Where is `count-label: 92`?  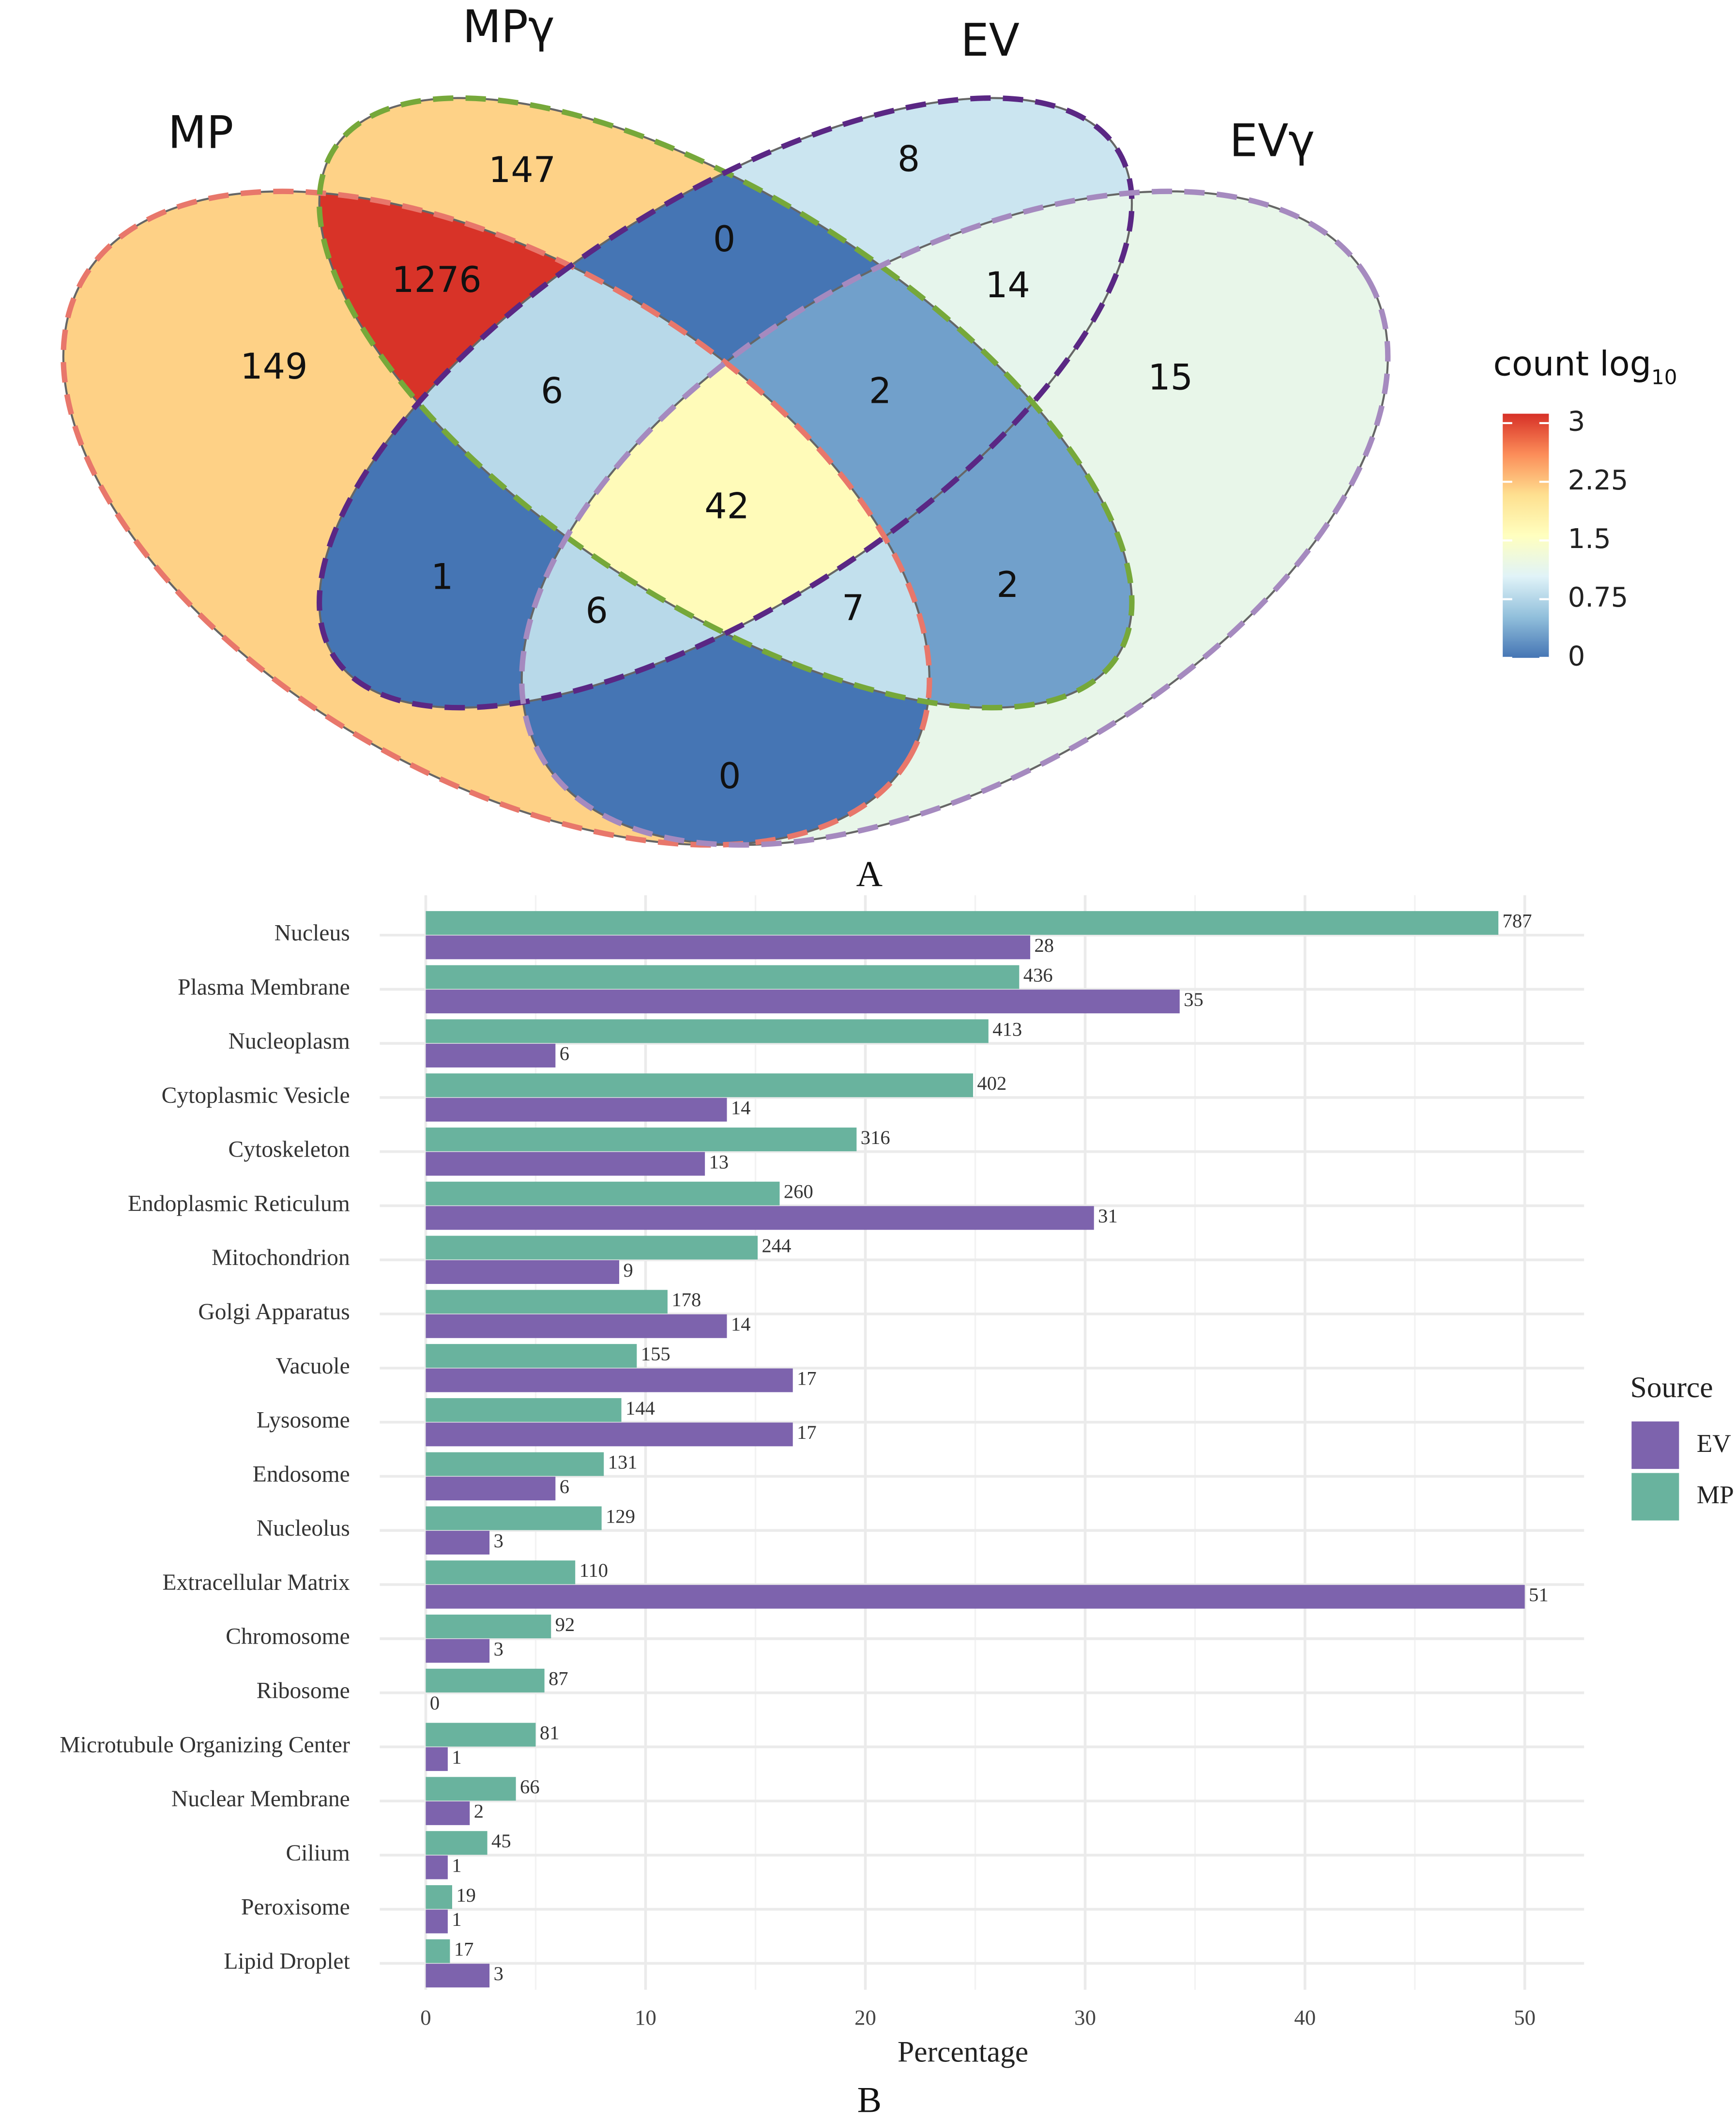
count-label: 92 is located at coordinates (565, 1624).